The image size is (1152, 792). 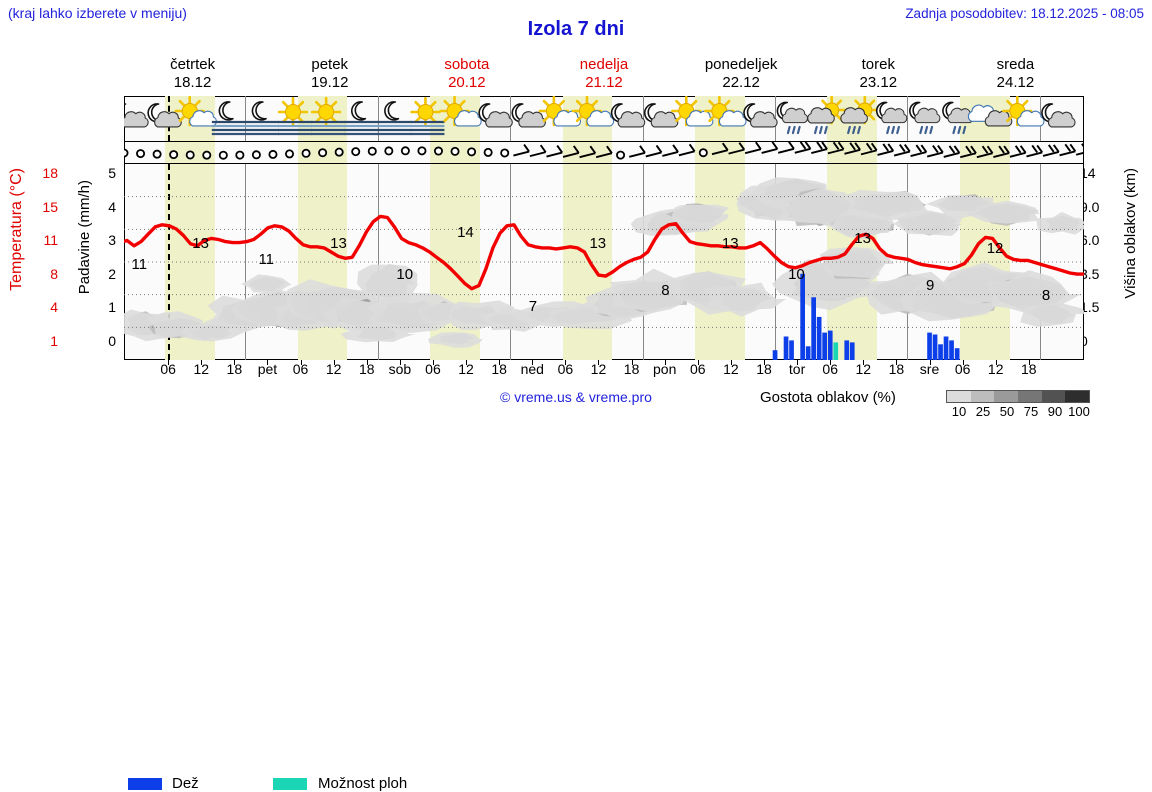 What do you see at coordinates (1024, 13) in the screenshot?
I see `last-update-label: Zadnja posodobitev: 18.12.2025 - 08:05` at bounding box center [1024, 13].